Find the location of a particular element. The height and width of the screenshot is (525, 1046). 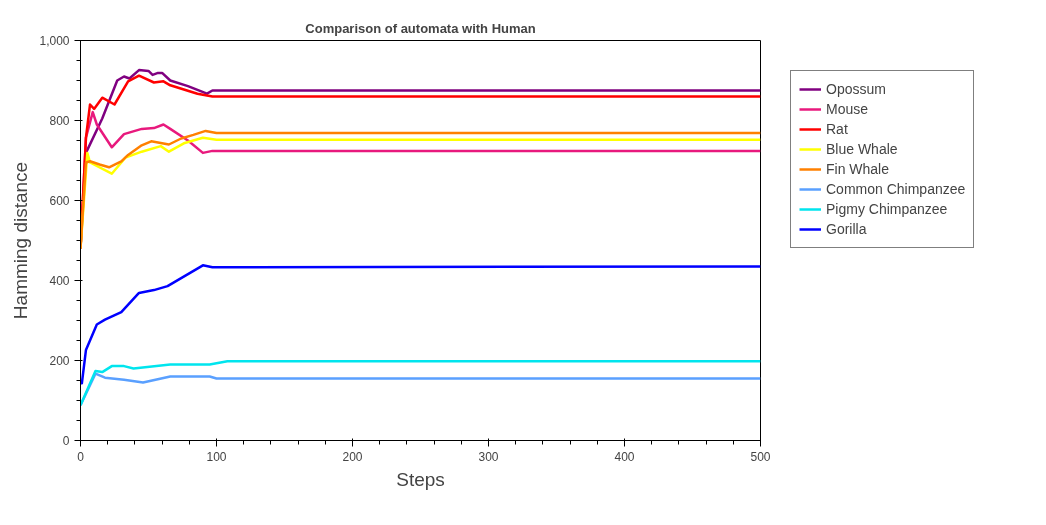

legend-label: Rat is located at coordinates (837, 129).